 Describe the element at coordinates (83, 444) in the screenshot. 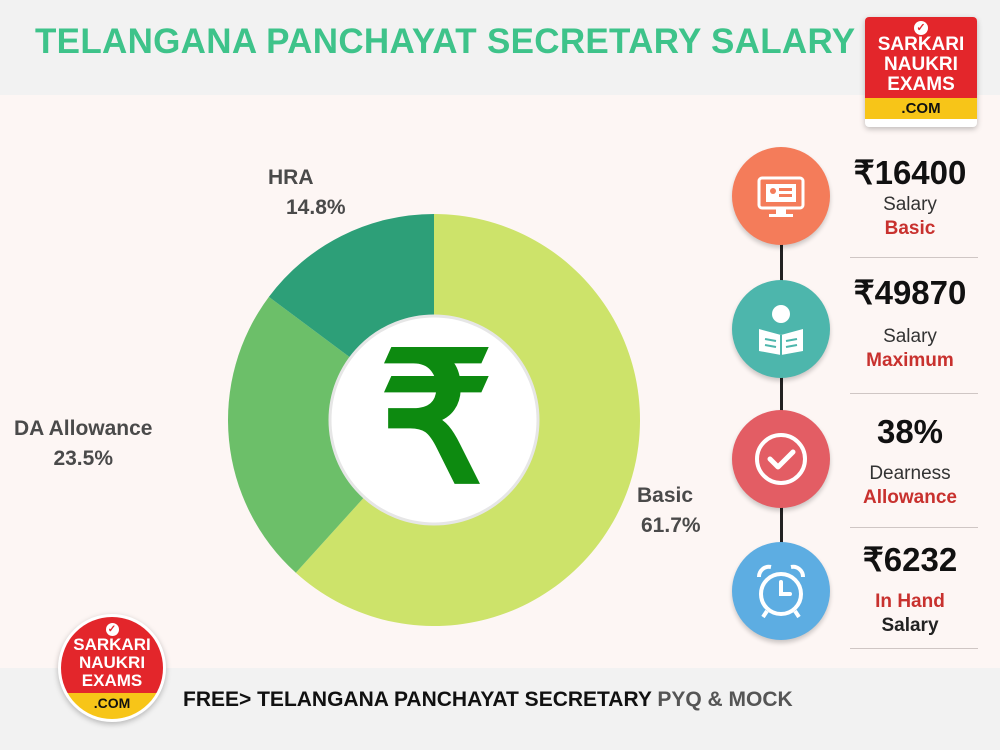

I see `slice-label-da: DA Allowance 23.5%` at that location.